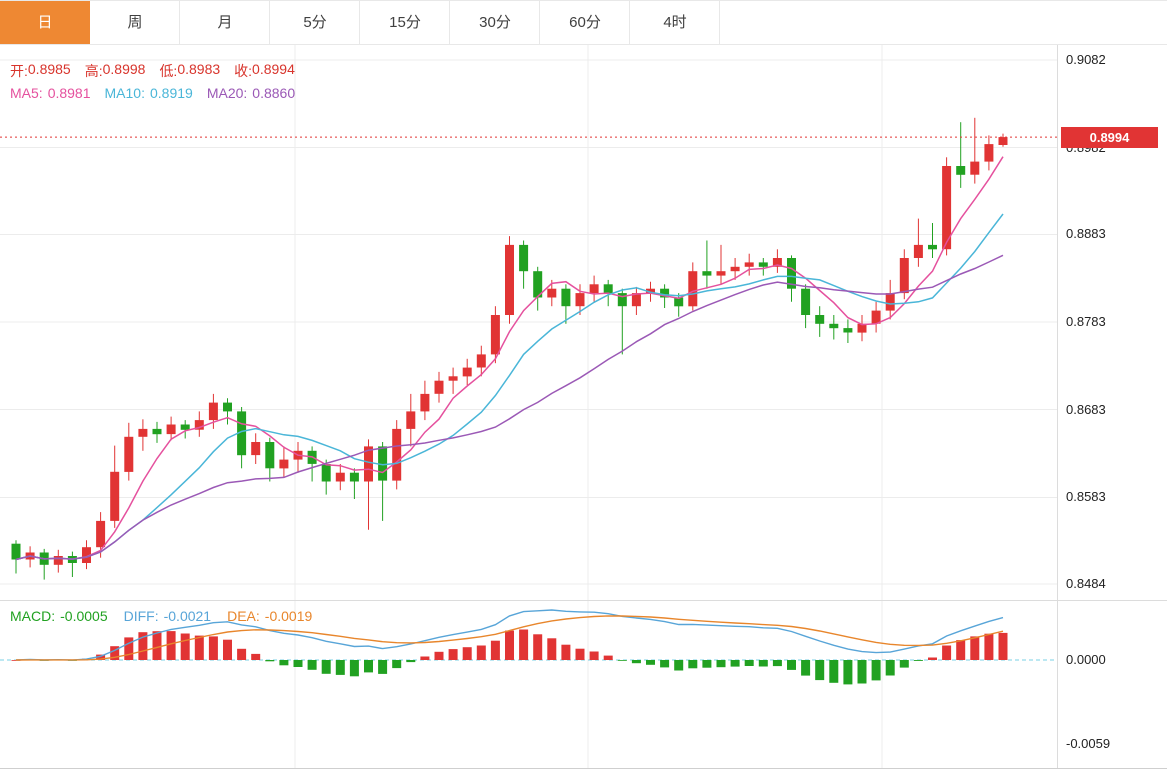  What do you see at coordinates (1086, 59) in the screenshot?
I see `y-axis-label: 0.9082` at bounding box center [1086, 59].